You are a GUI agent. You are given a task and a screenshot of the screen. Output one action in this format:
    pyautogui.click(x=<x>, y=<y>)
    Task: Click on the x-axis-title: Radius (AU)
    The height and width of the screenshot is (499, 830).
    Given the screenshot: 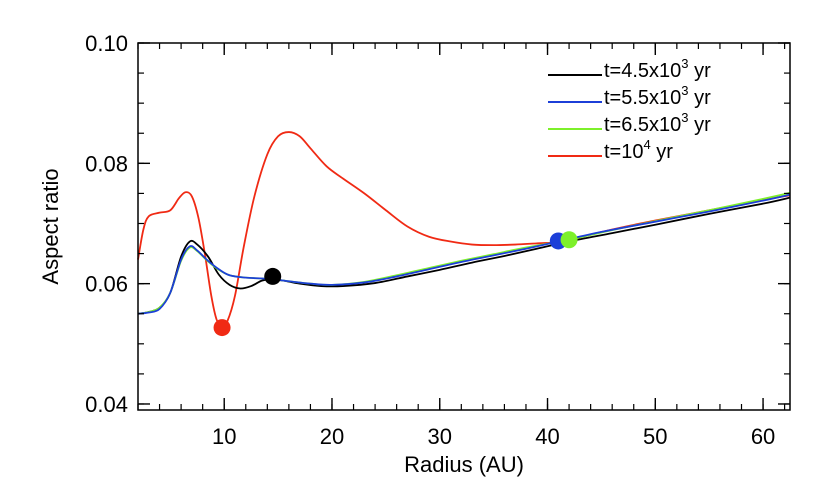 What is the action you would take?
    pyautogui.click(x=464, y=464)
    